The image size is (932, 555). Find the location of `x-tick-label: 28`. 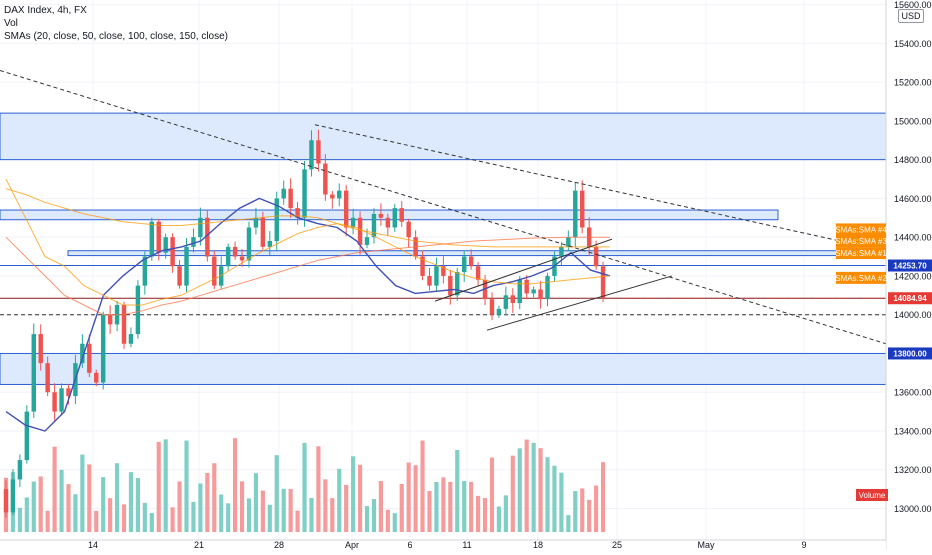

x-tick-label: 28 is located at coordinates (279, 545).